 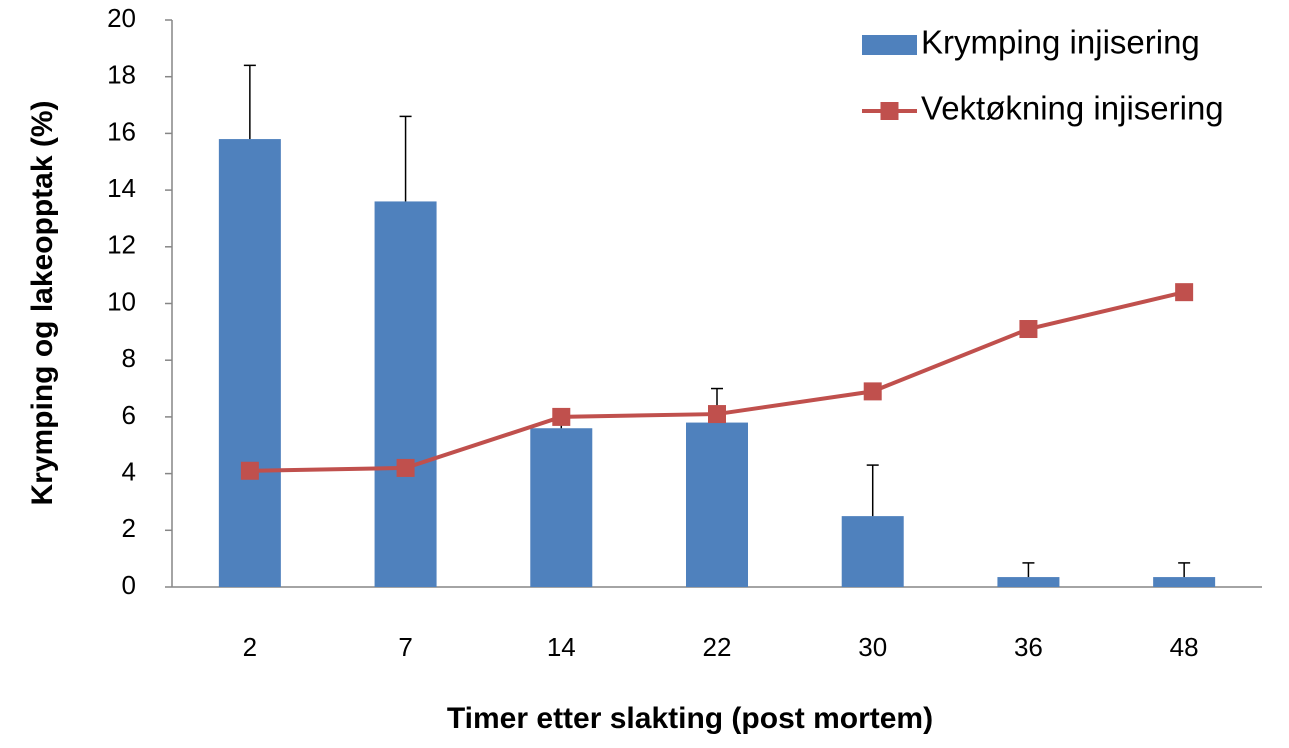 What do you see at coordinates (42, 302) in the screenshot?
I see `y-axis-label: Krymping og lakeopptak (%)` at bounding box center [42, 302].